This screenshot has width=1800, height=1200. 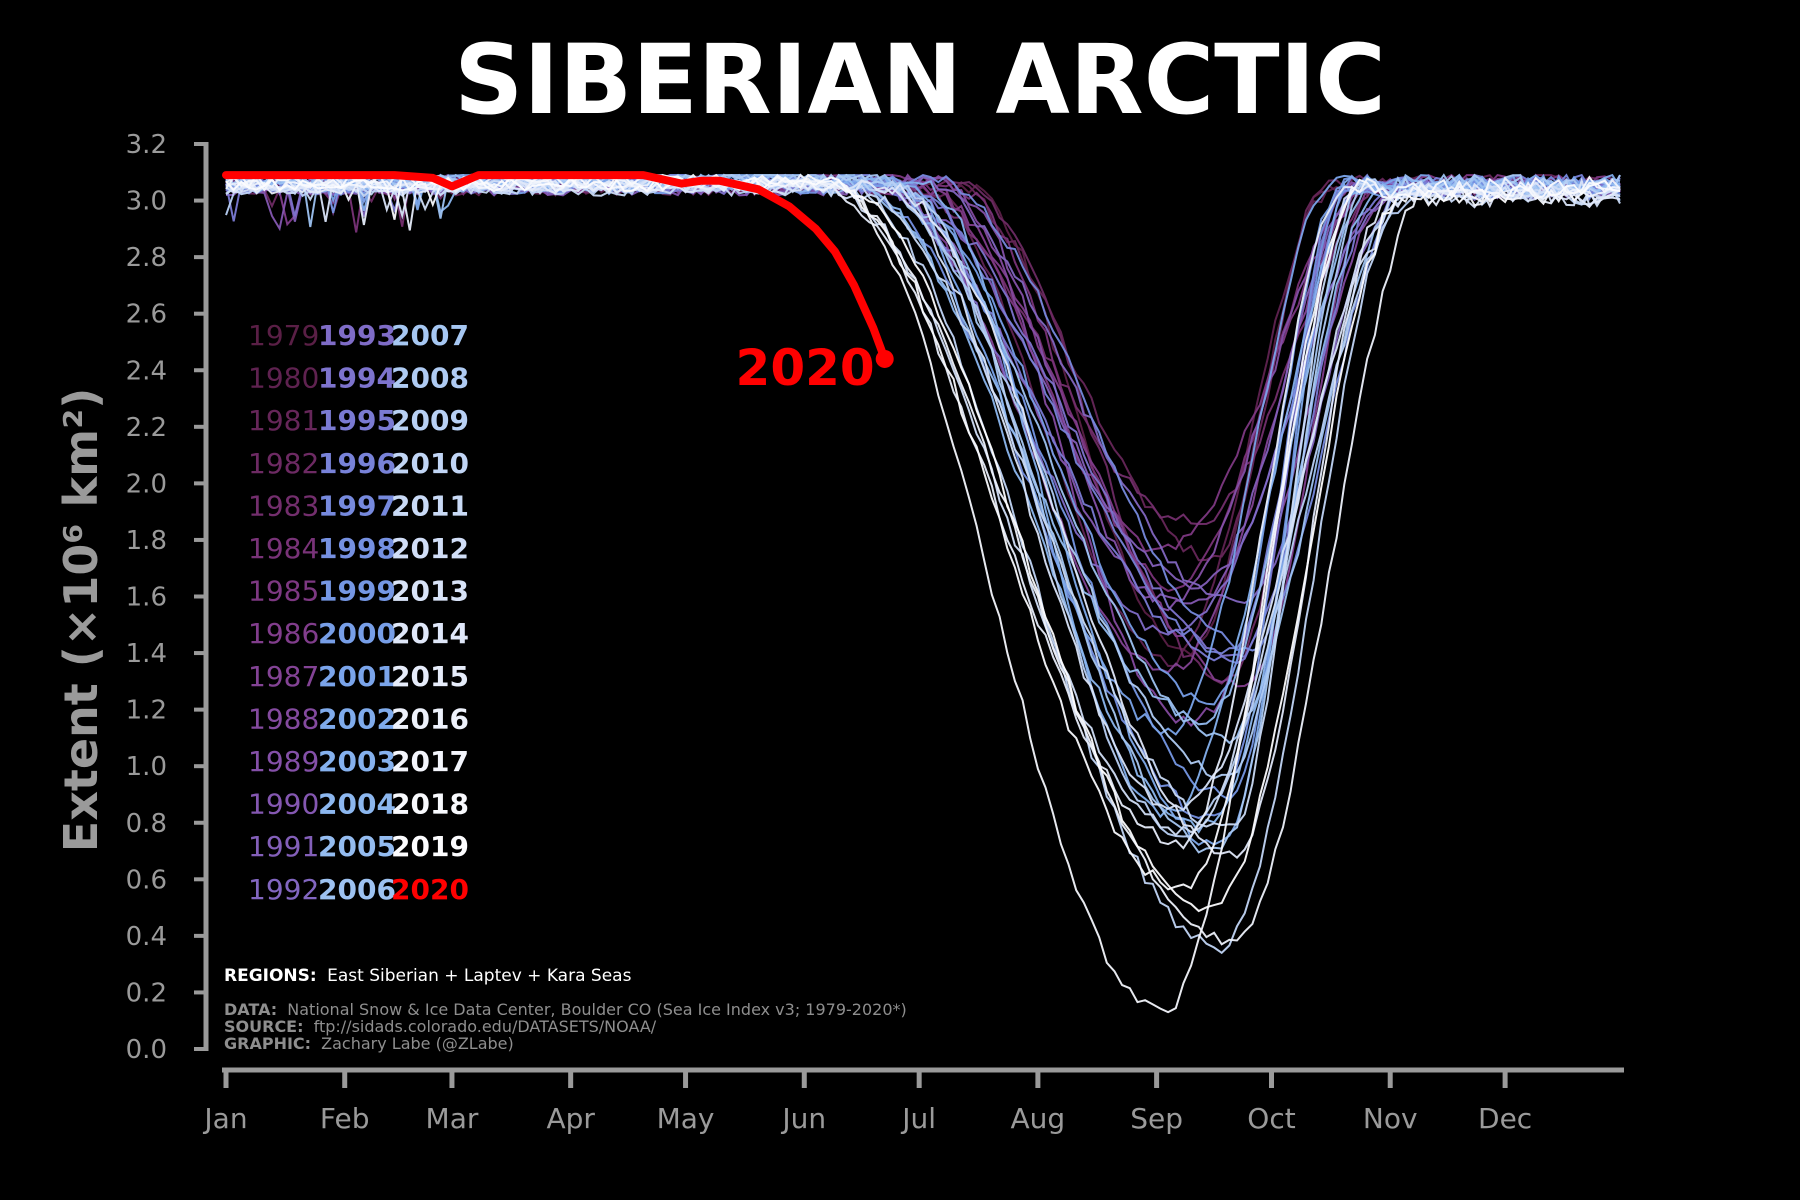 What do you see at coordinates (283, 676) in the screenshot?
I see `legend-year: 1987` at bounding box center [283, 676].